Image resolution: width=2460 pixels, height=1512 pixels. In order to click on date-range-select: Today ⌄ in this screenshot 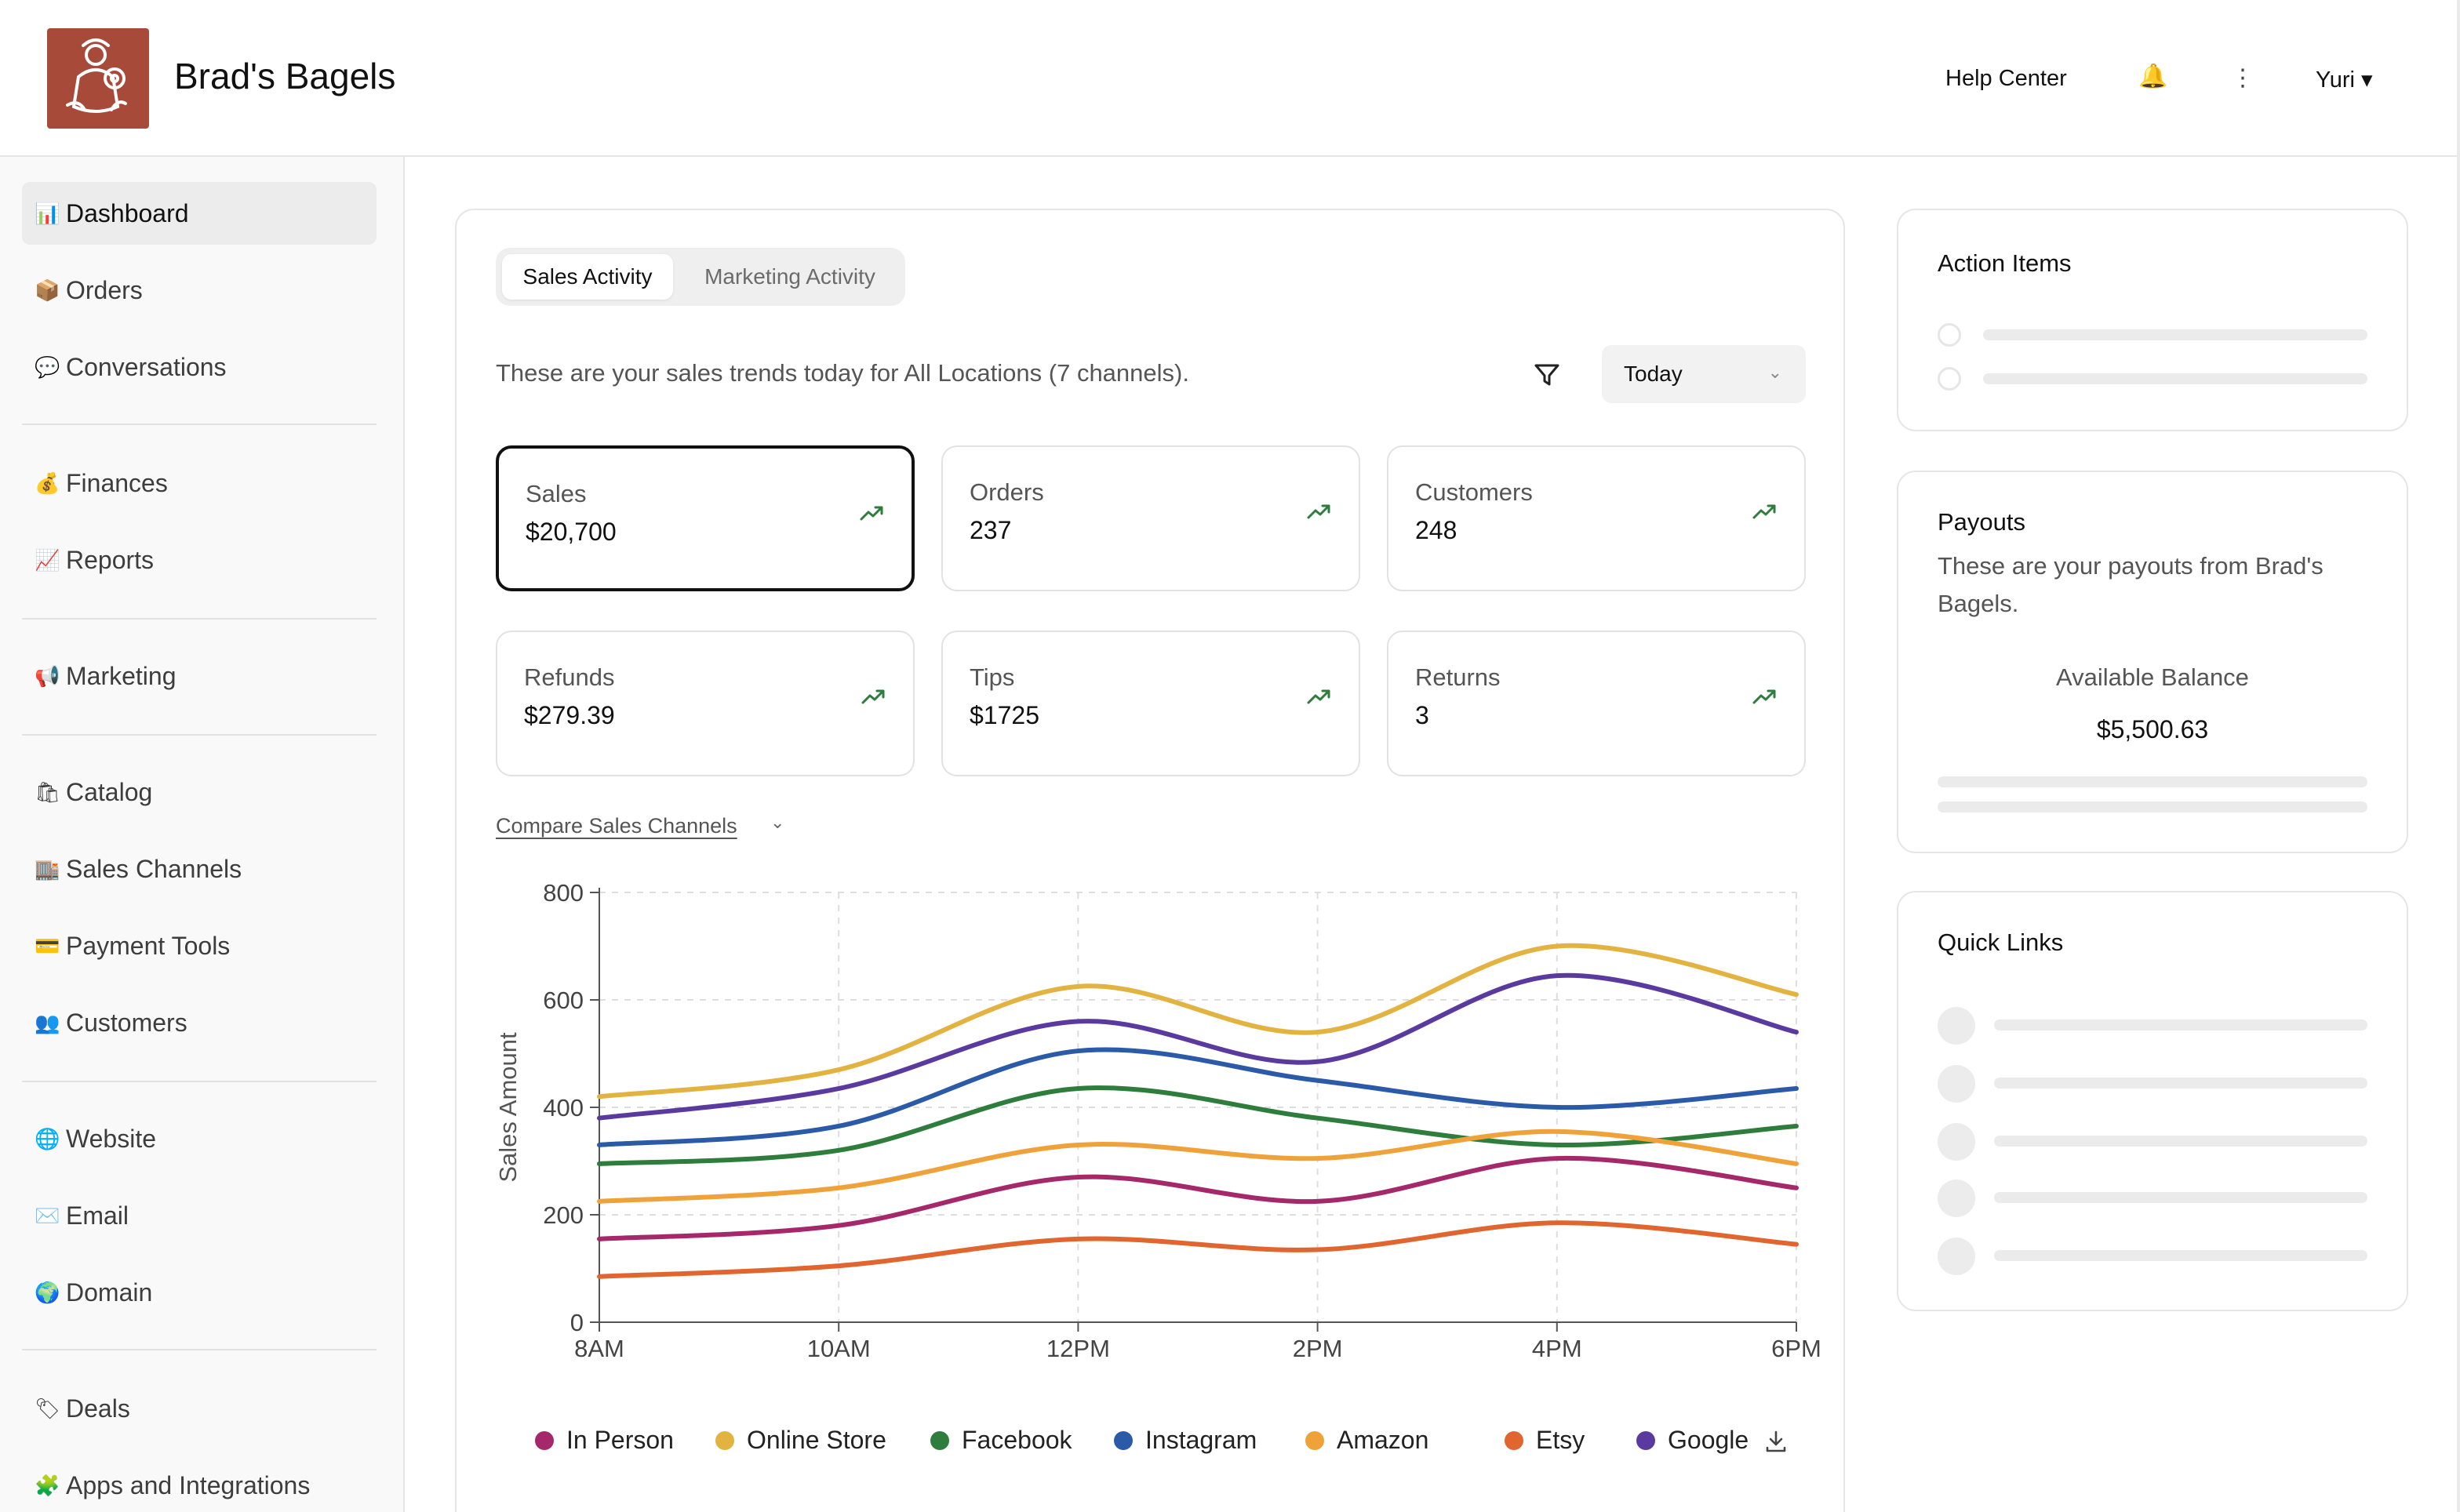, I will do `click(1704, 374)`.